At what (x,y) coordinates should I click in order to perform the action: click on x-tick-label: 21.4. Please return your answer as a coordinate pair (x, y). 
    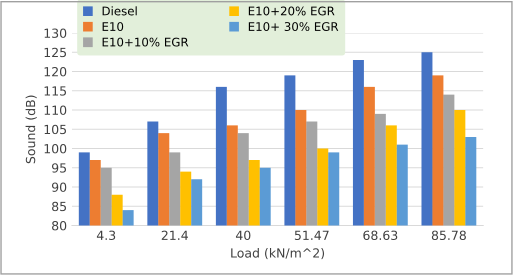
    Looking at the image, I should click on (175, 235).